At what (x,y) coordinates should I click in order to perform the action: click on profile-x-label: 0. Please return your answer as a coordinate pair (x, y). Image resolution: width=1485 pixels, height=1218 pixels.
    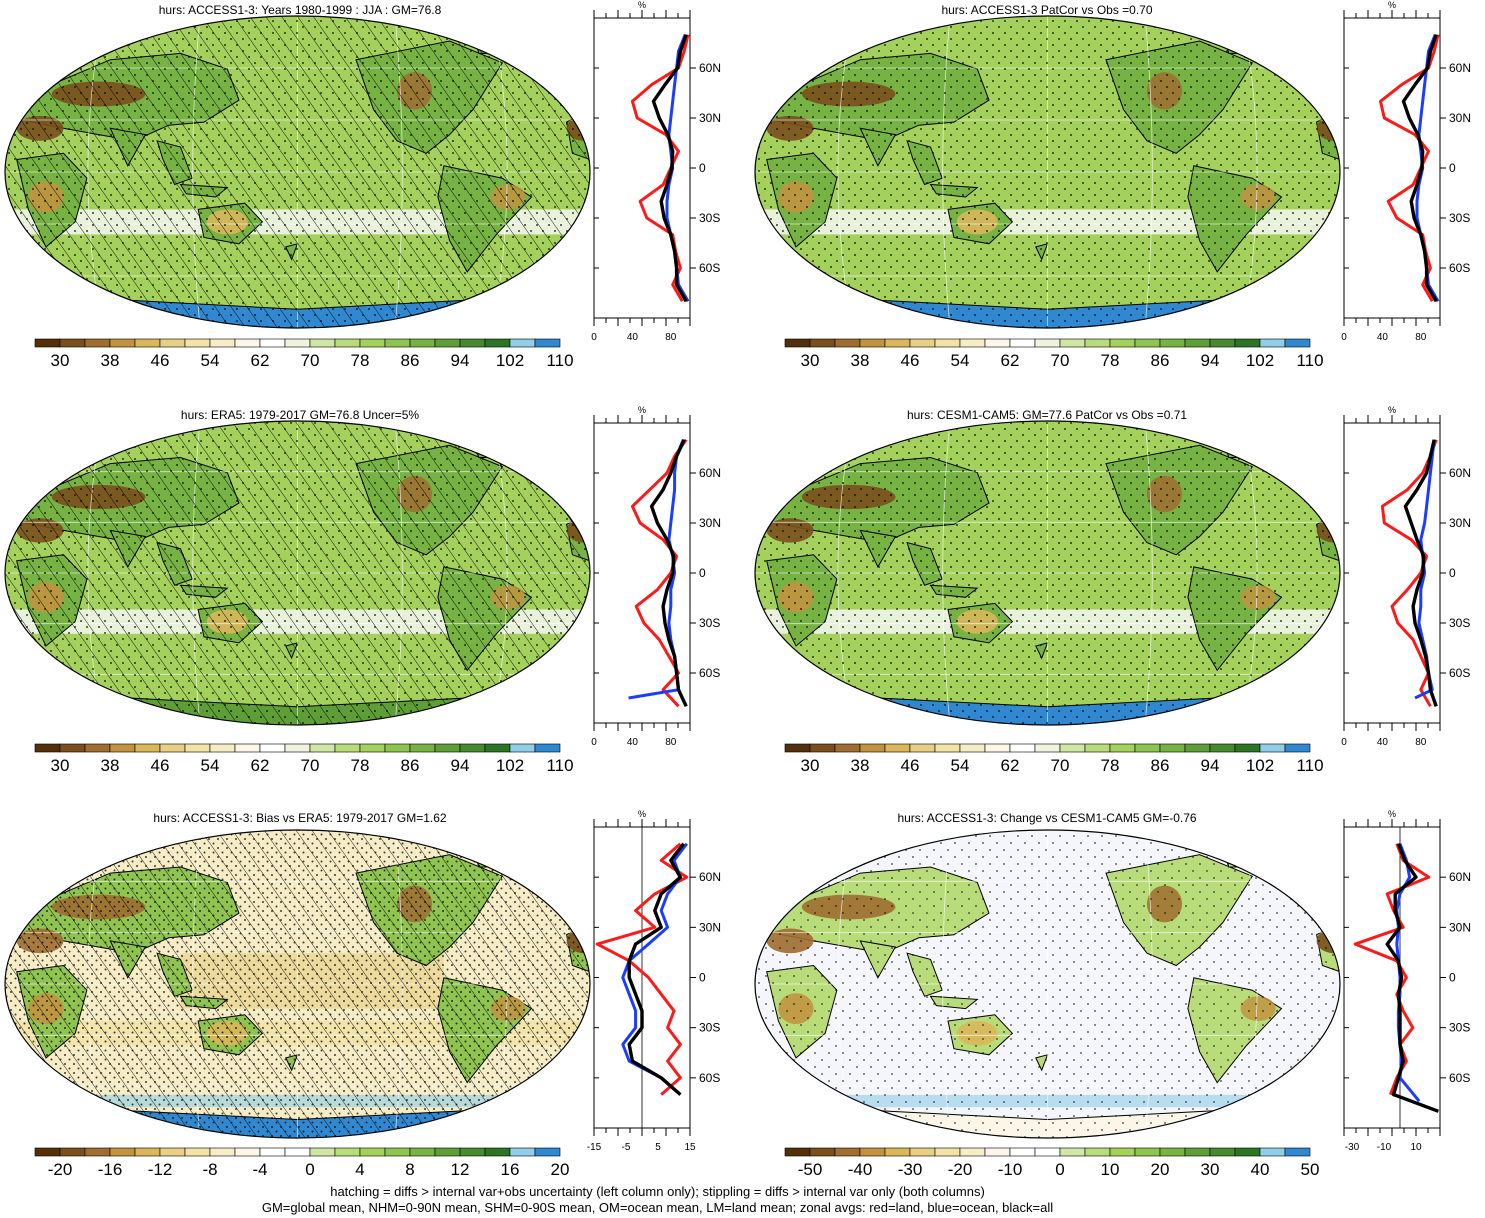
    Looking at the image, I should click on (1344, 742).